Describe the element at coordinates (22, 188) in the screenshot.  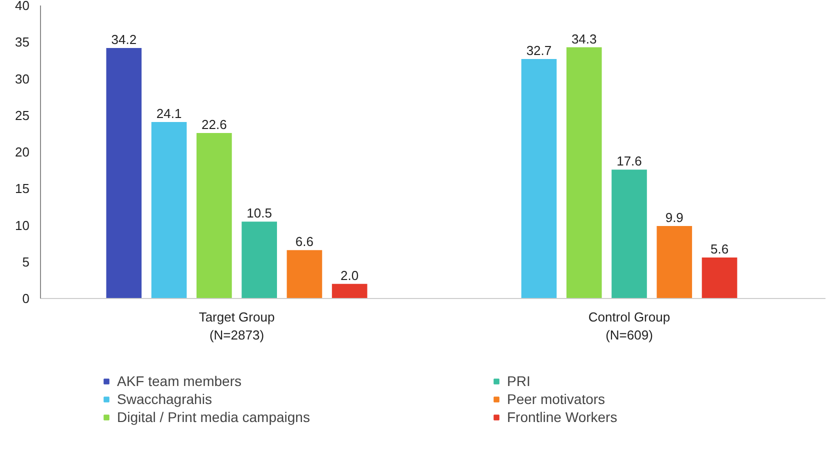
I see `y-tick-label: 15` at that location.